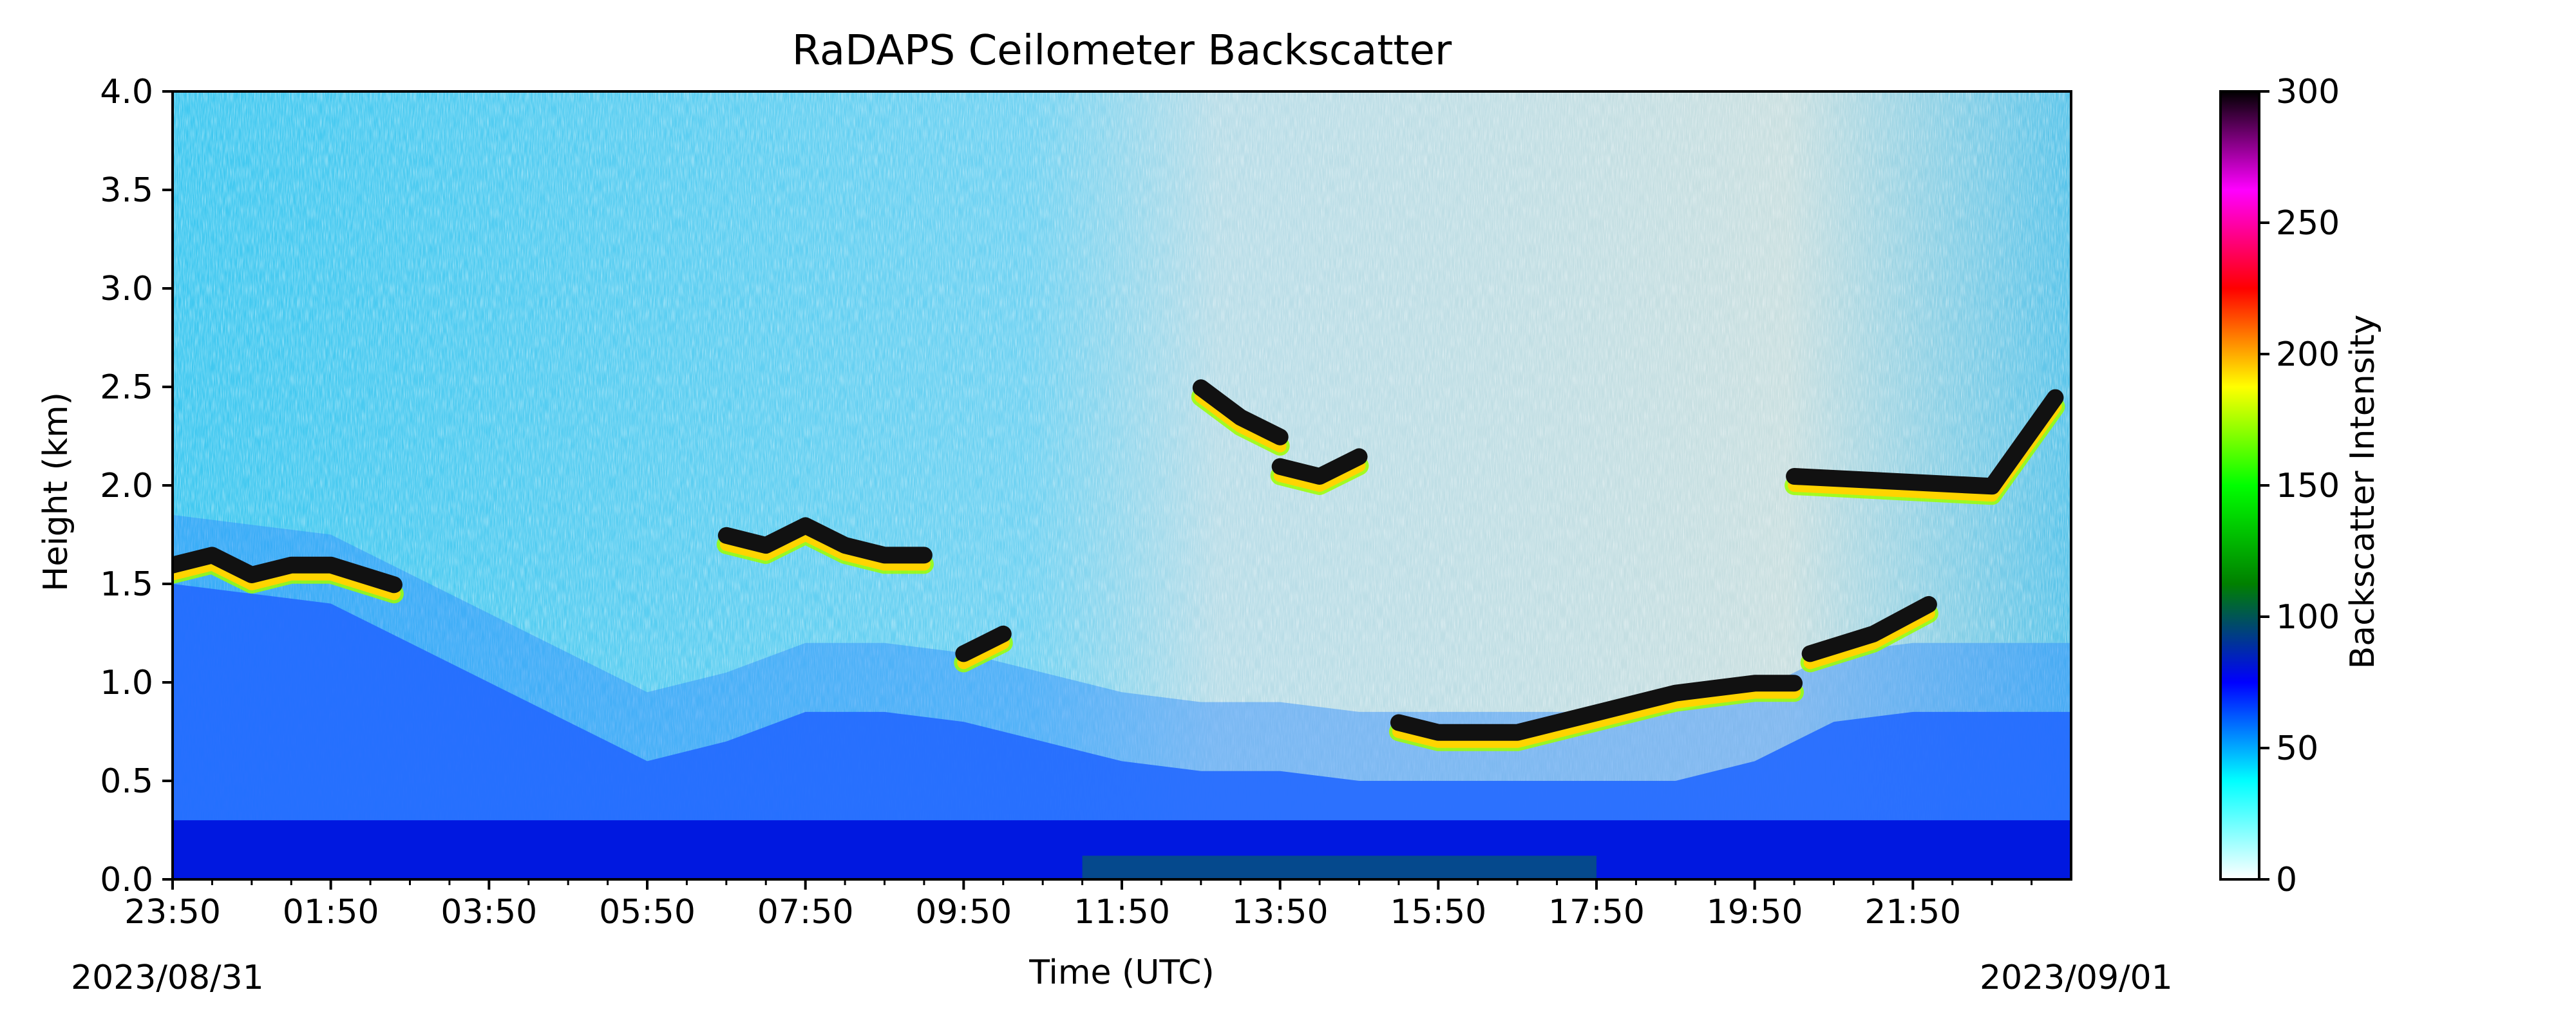  Describe the element at coordinates (331, 912) in the screenshot. I see `x-tick-label: 01:50` at that location.